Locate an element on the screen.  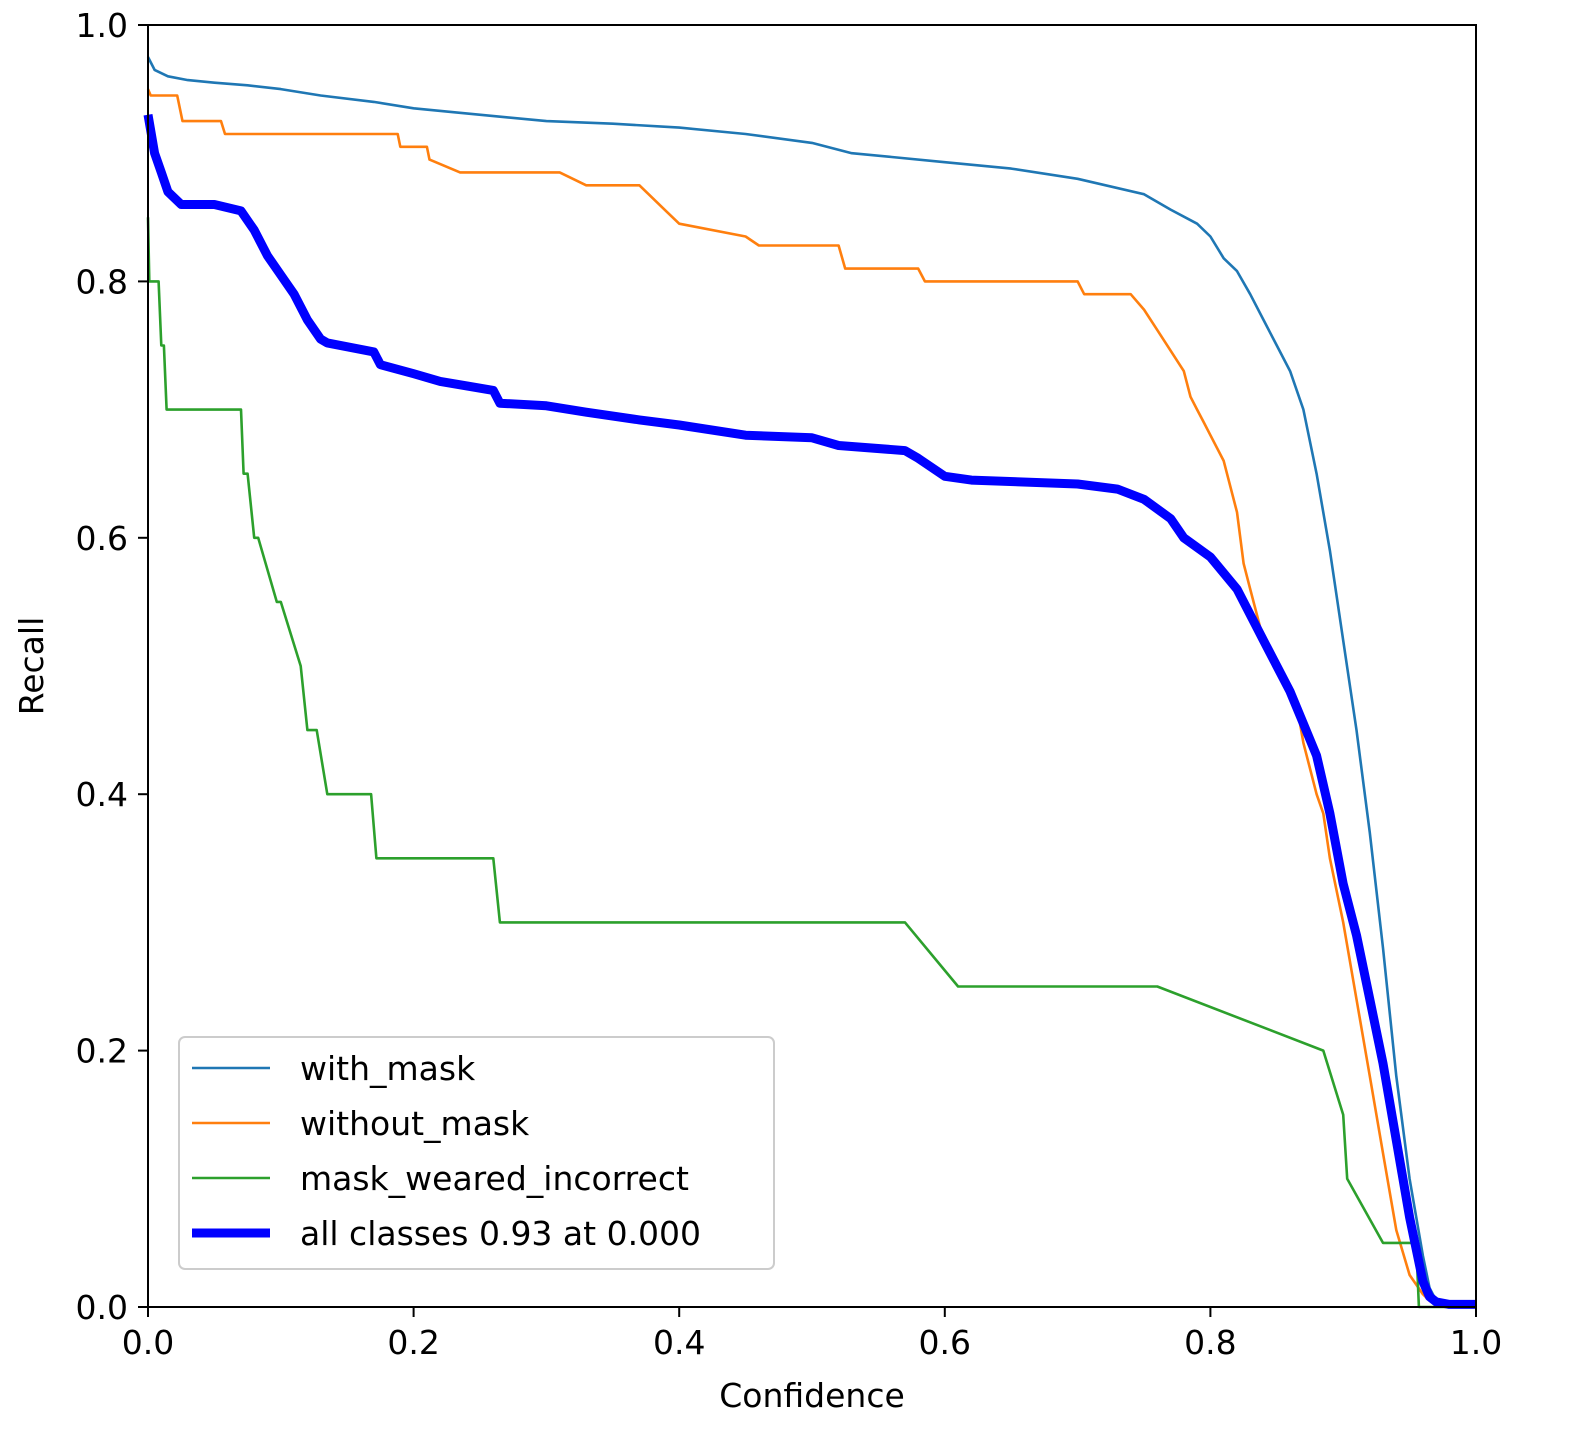
y-axis-ticks: 0.0 0.2 0.4 0.6 0.8 1.0 is located at coordinates (112, 666).